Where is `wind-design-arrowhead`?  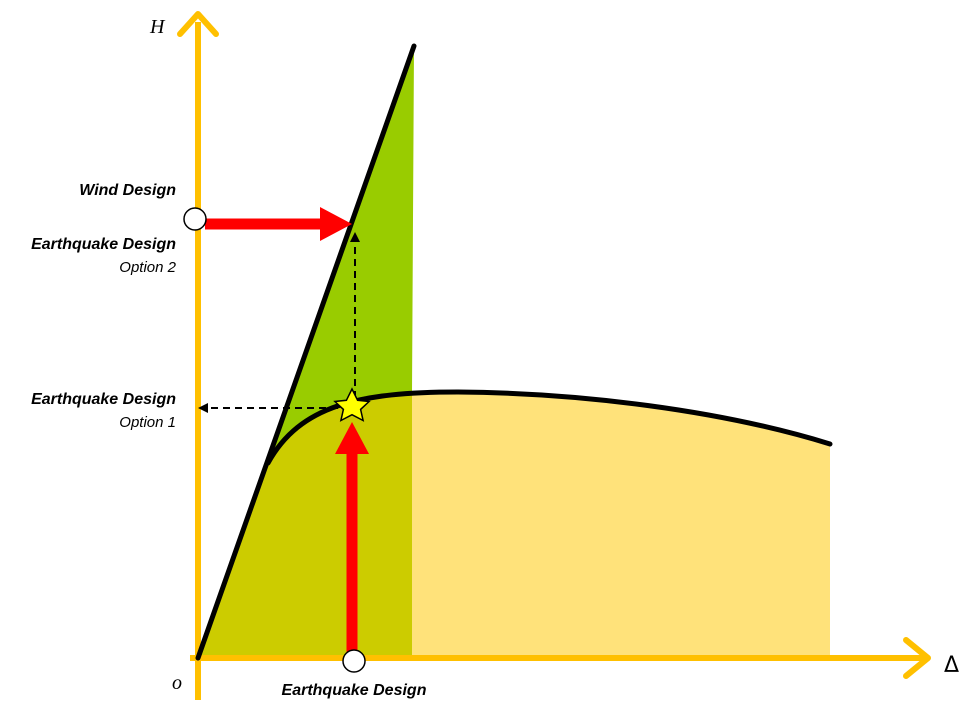 wind-design-arrowhead is located at coordinates (336, 224).